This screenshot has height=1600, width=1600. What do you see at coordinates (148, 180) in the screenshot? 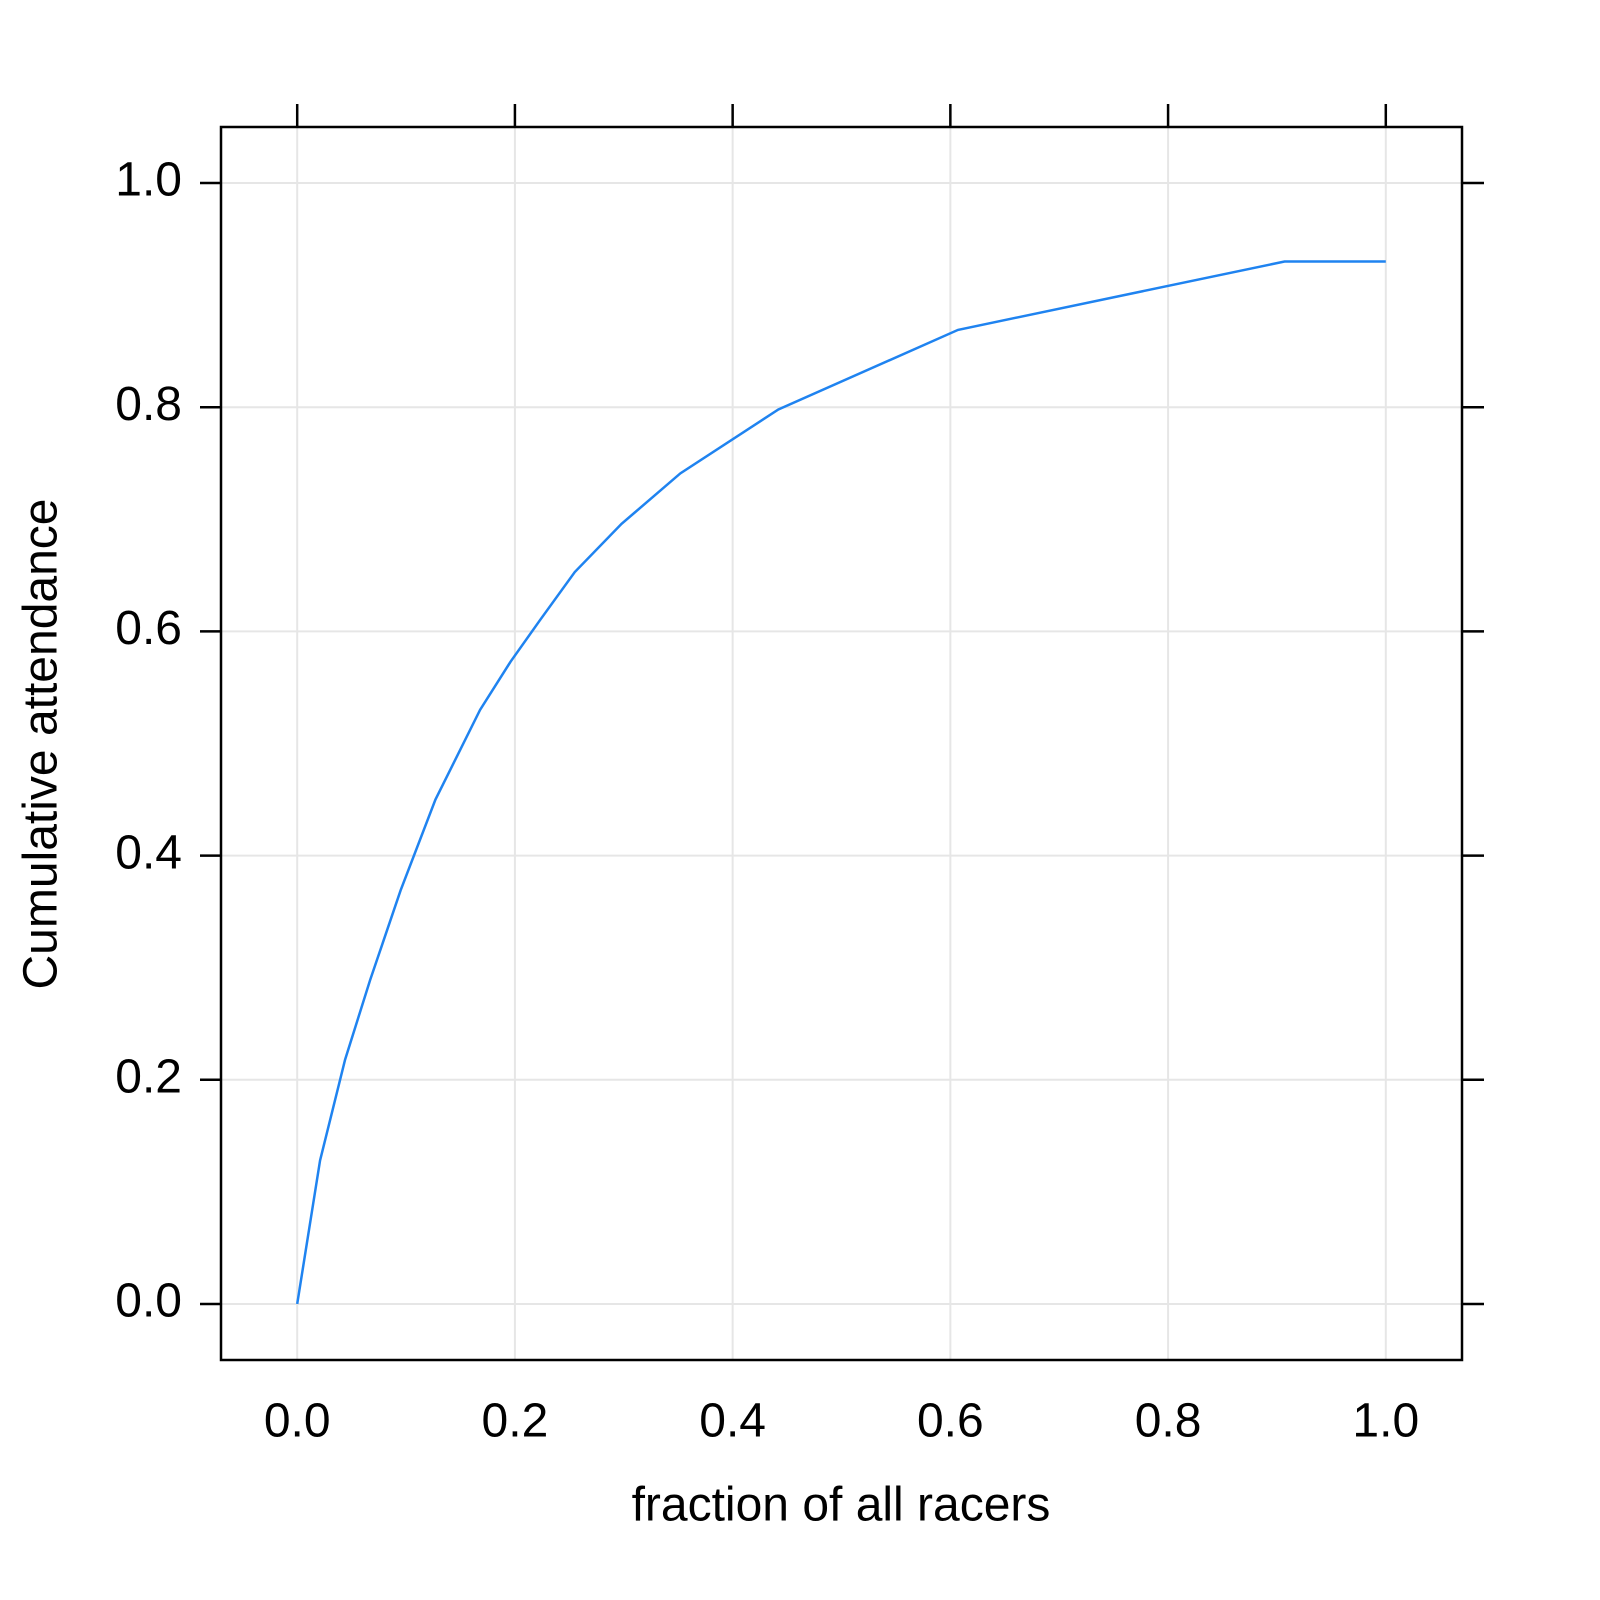
I see `y-tick-label: 1.0` at bounding box center [148, 180].